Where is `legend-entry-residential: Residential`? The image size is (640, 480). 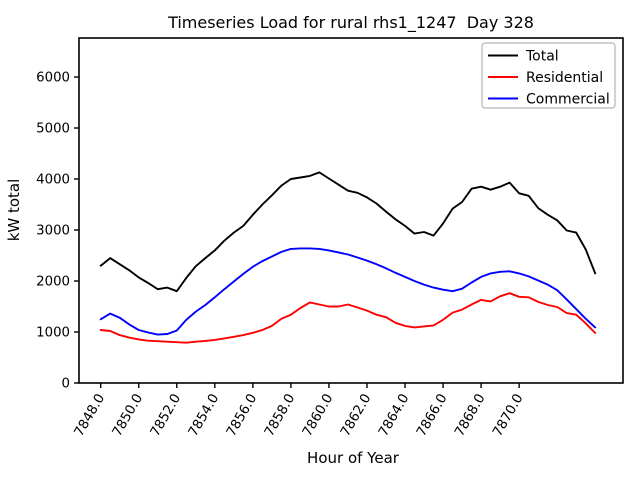 legend-entry-residential: Residential is located at coordinates (545, 78).